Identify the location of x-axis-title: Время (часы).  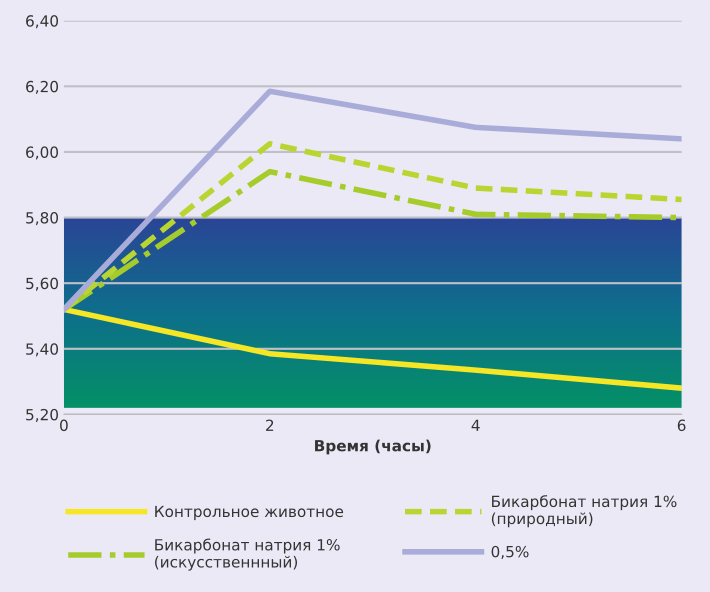
(373, 447).